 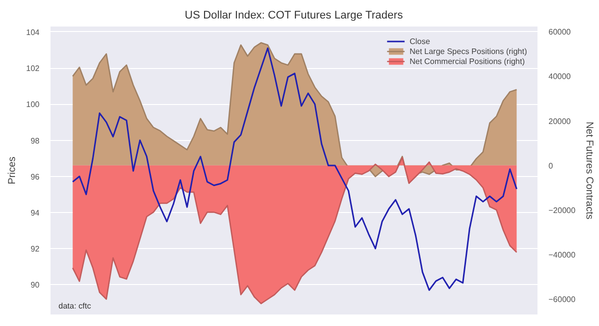 I want to click on annotation: data: cftc, so click(x=74, y=306).